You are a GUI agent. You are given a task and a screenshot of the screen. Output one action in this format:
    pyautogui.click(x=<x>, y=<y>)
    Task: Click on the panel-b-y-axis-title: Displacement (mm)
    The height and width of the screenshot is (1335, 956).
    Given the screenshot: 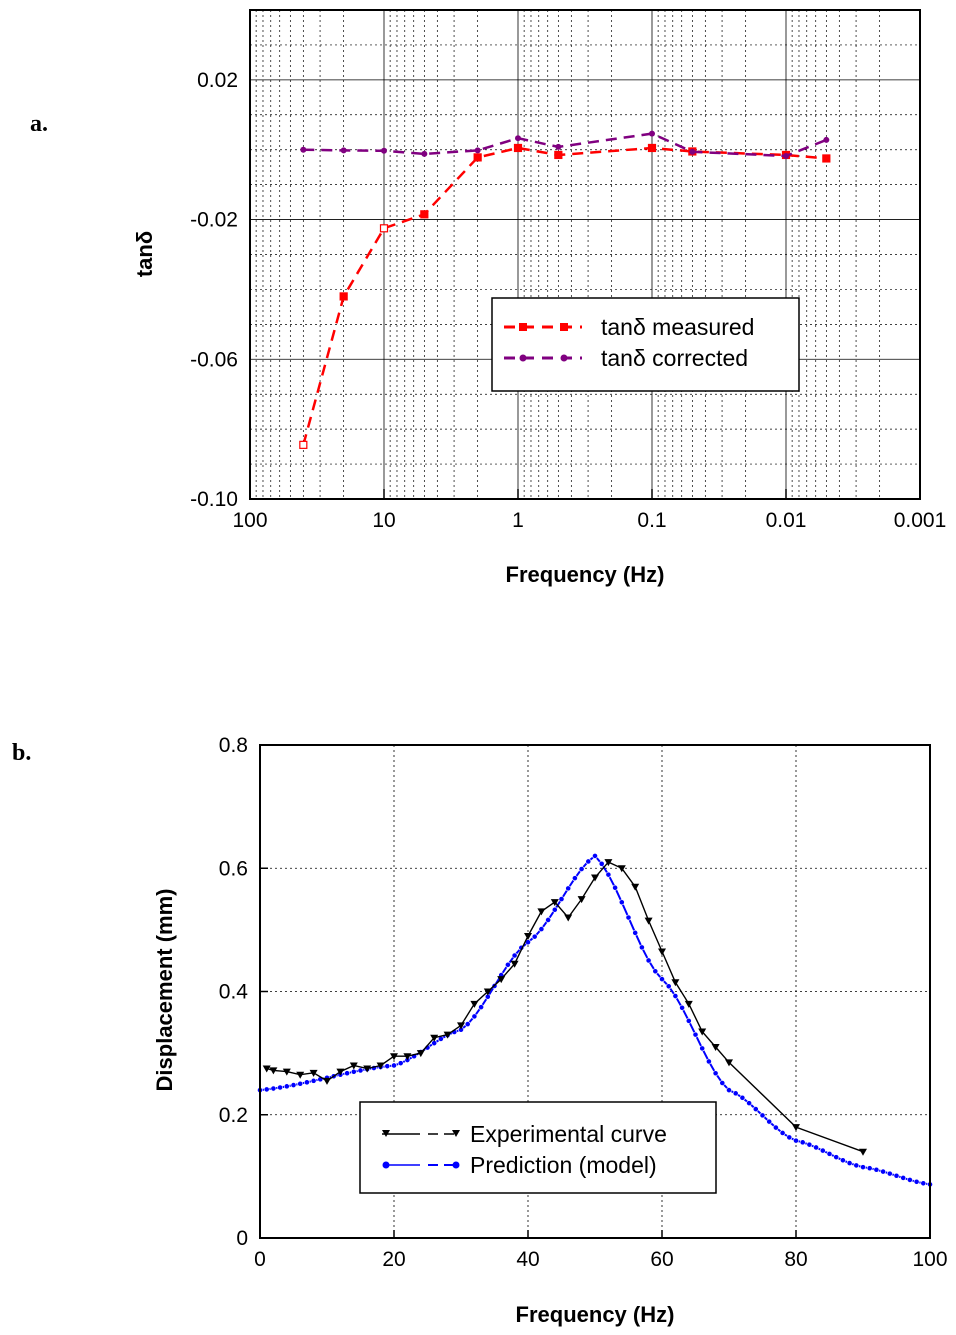 What is the action you would take?
    pyautogui.click(x=164, y=990)
    